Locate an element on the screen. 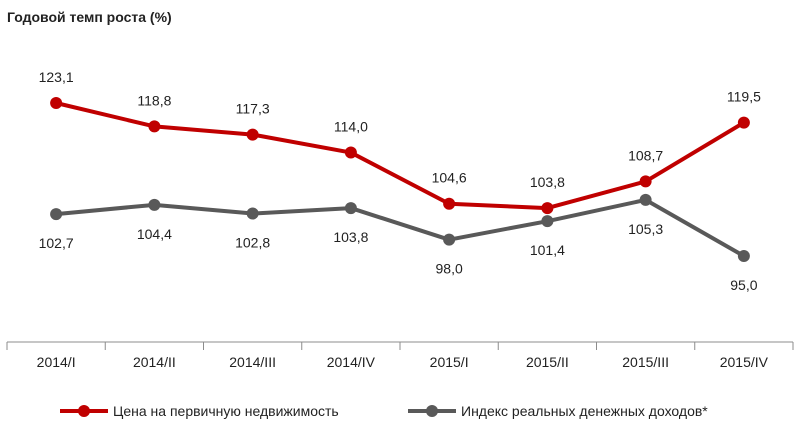 The width and height of the screenshot is (800, 431). data-label: 123,1 is located at coordinates (56, 77).